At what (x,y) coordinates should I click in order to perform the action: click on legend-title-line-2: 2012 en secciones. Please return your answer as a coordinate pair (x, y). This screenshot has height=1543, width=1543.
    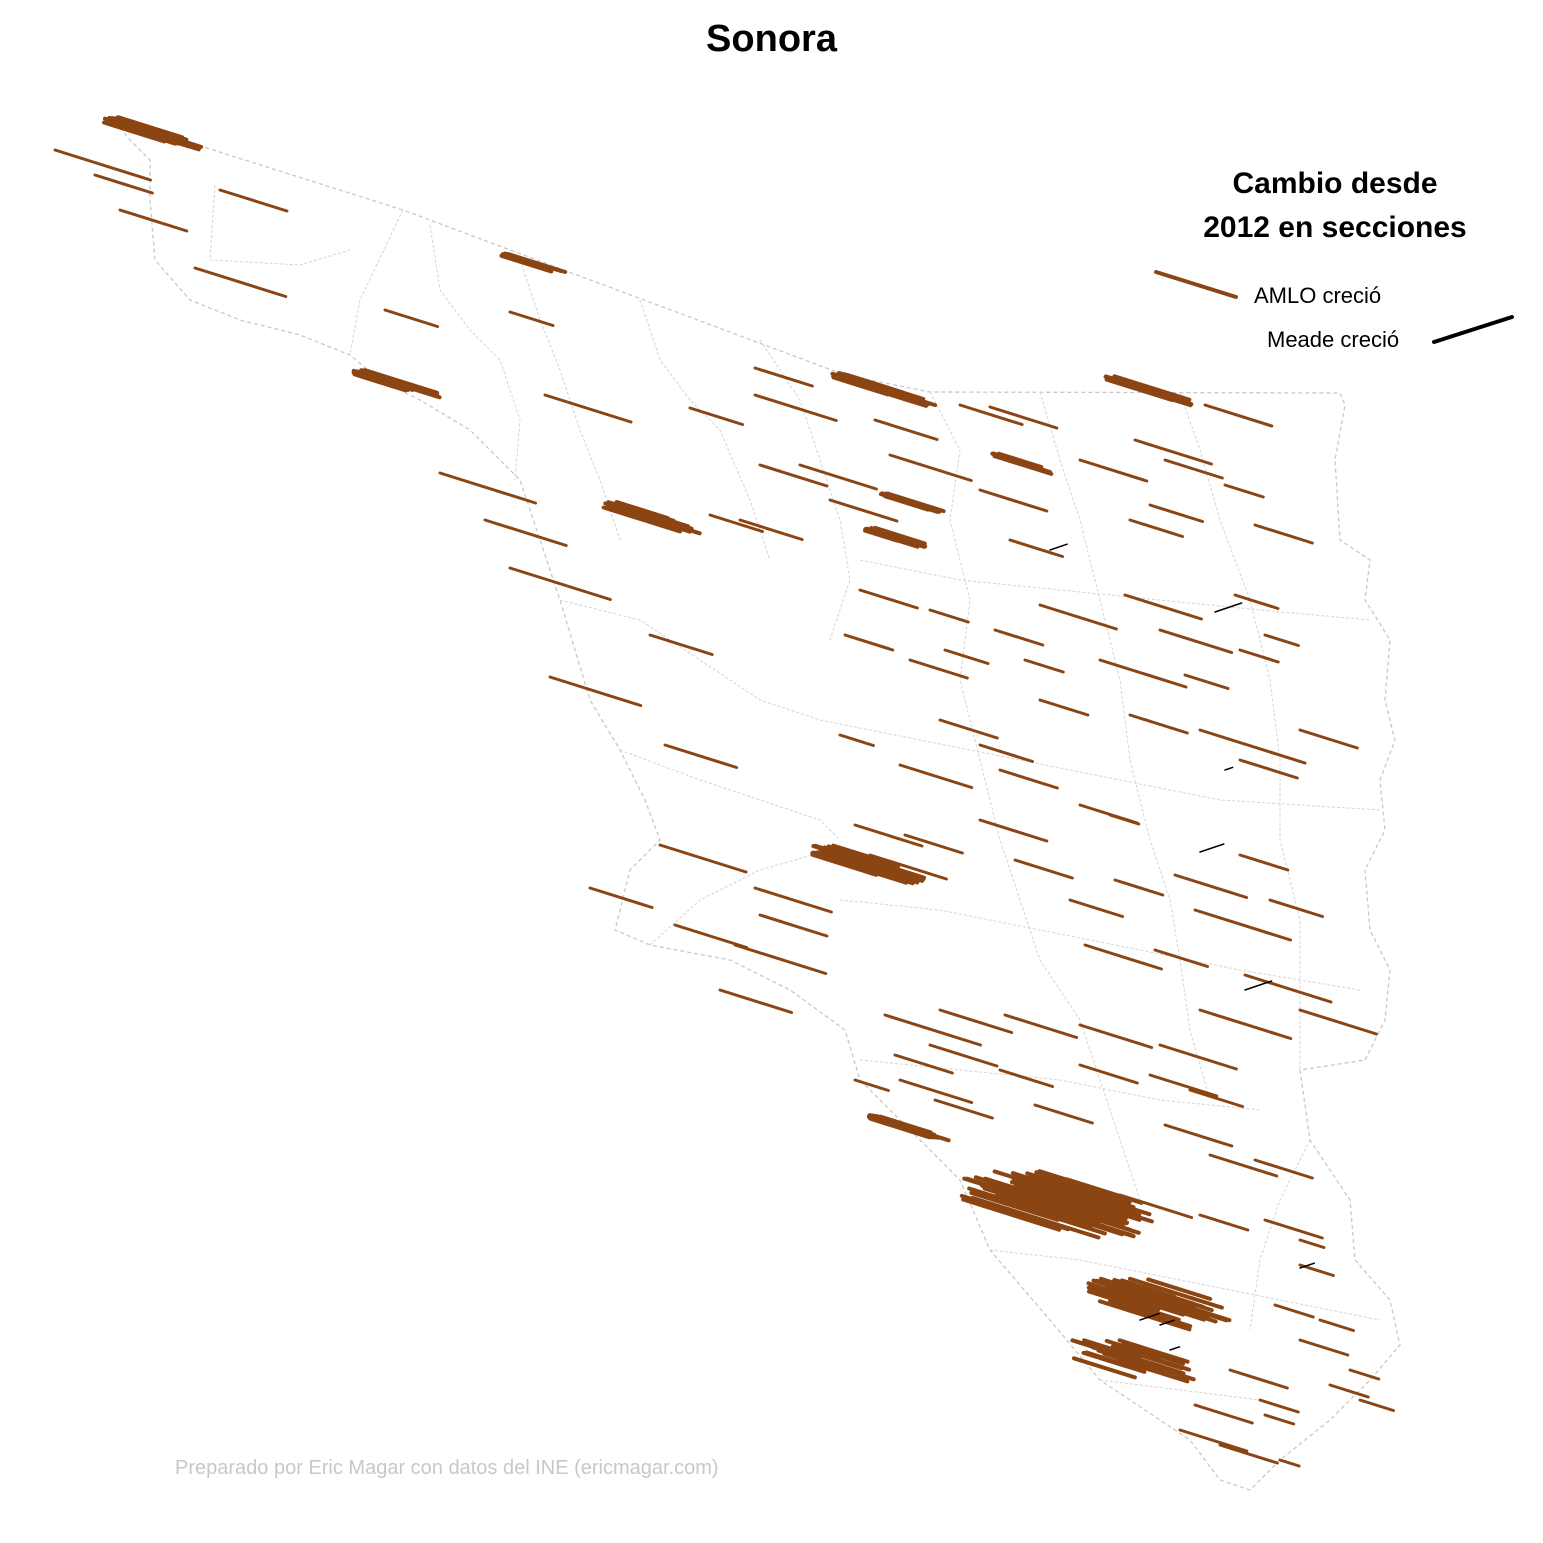
    Looking at the image, I should click on (1335, 227).